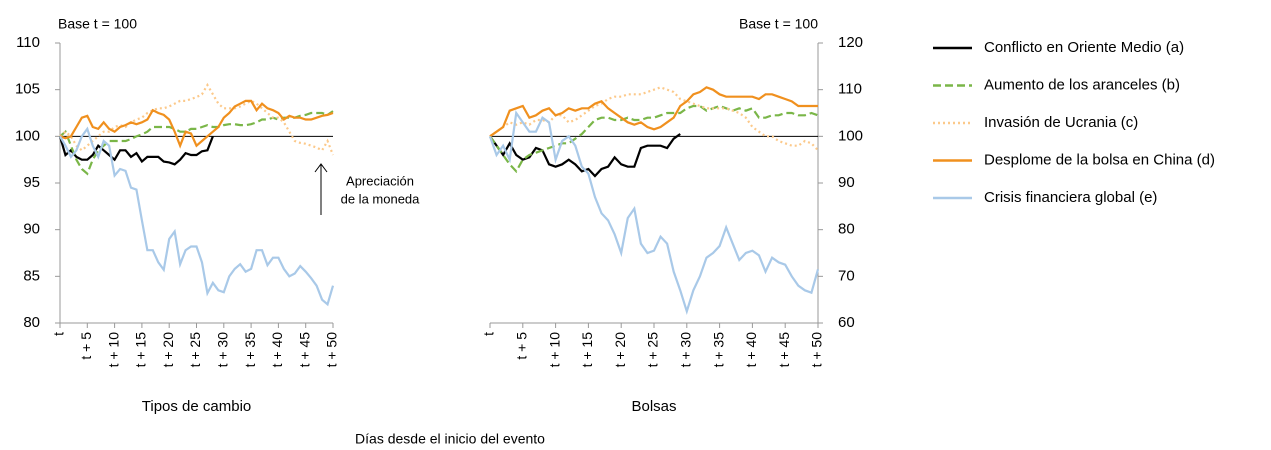 The height and width of the screenshot is (450, 1271). Describe the element at coordinates (381, 198) in the screenshot. I see `annotation: de la moneda` at that location.